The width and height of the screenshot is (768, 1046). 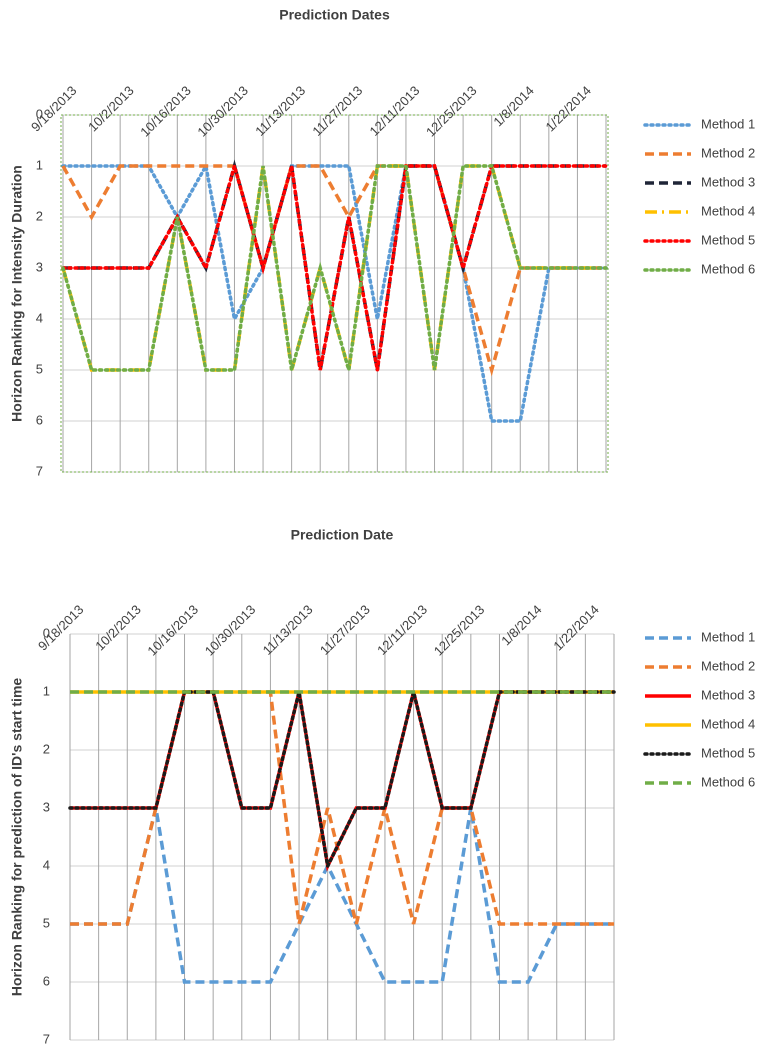 What do you see at coordinates (17, 293) in the screenshot?
I see `y-axis-title: Horizon Ranking for Intensity Duration` at bounding box center [17, 293].